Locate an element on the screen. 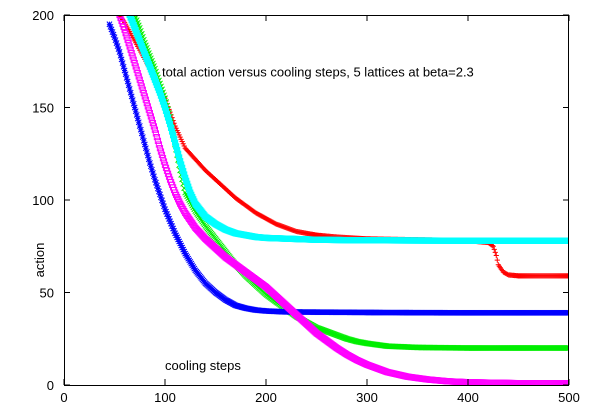 Image resolution: width=593 pixels, height=415 pixels. y-tick-label: 150 is located at coordinates (43, 108).